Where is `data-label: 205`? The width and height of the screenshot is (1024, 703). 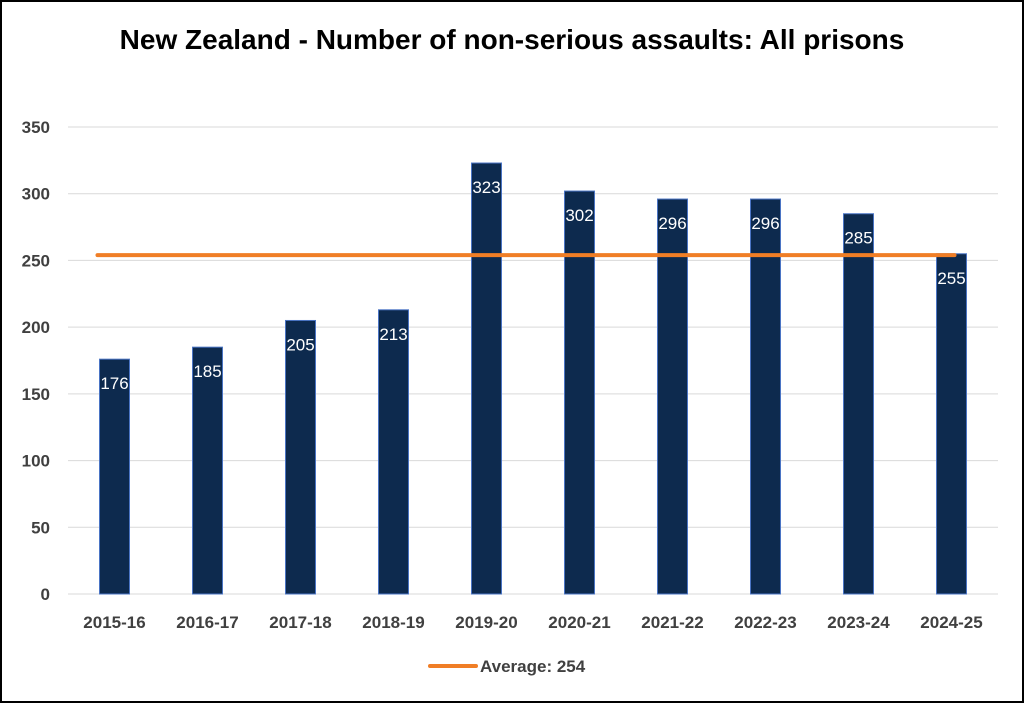
data-label: 205 is located at coordinates (300, 344).